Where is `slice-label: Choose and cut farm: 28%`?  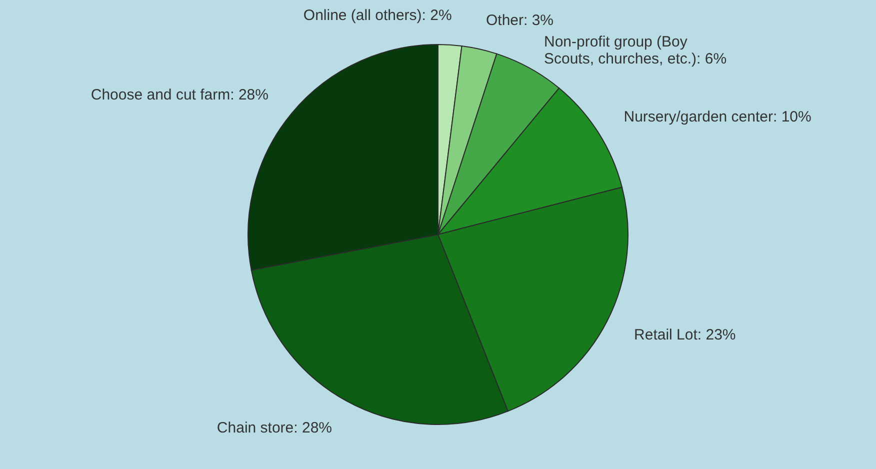 slice-label: Choose and cut farm: 28% is located at coordinates (179, 95).